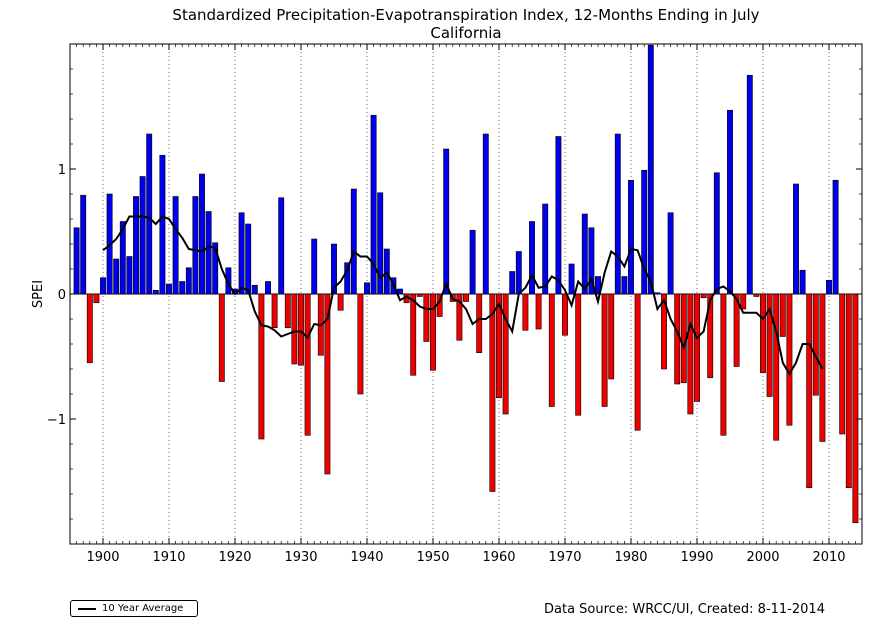  Describe the element at coordinates (300, 557) in the screenshot. I see `x-tick-label: 1930` at that location.